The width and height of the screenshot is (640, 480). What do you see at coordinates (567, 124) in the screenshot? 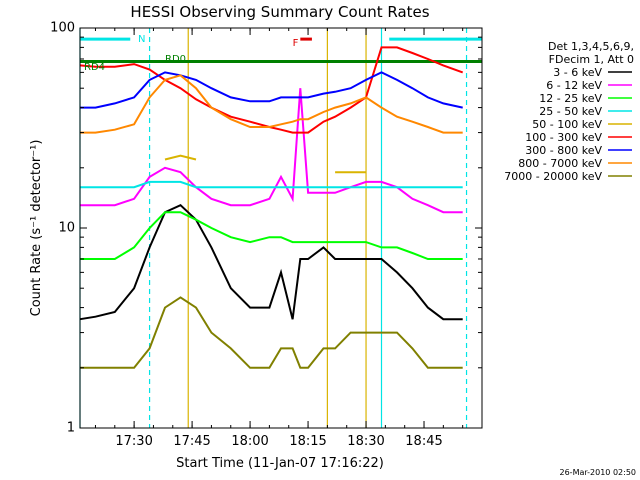
I see `legend-label-4: 50 - 100 keV` at bounding box center [567, 124].